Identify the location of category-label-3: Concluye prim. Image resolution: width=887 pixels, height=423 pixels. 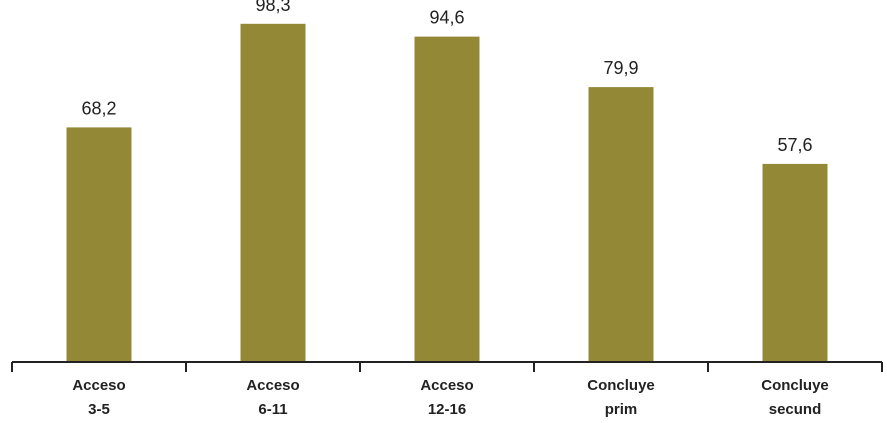
(621, 397).